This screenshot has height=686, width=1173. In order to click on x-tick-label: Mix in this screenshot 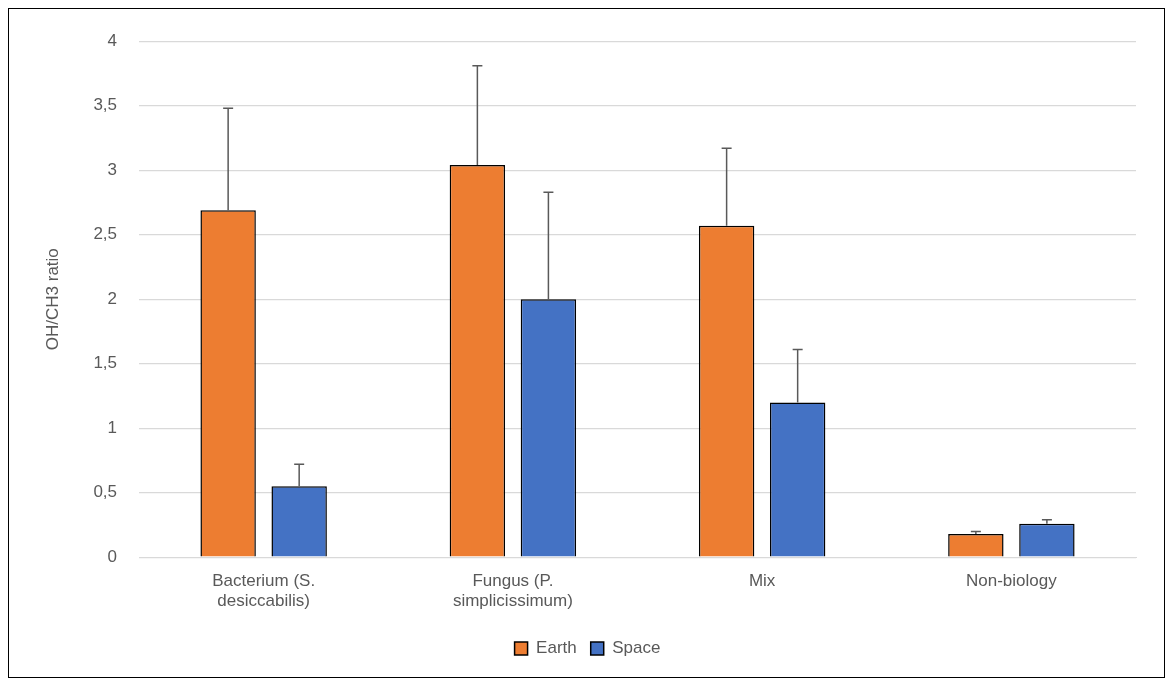, I will do `click(762, 581)`.